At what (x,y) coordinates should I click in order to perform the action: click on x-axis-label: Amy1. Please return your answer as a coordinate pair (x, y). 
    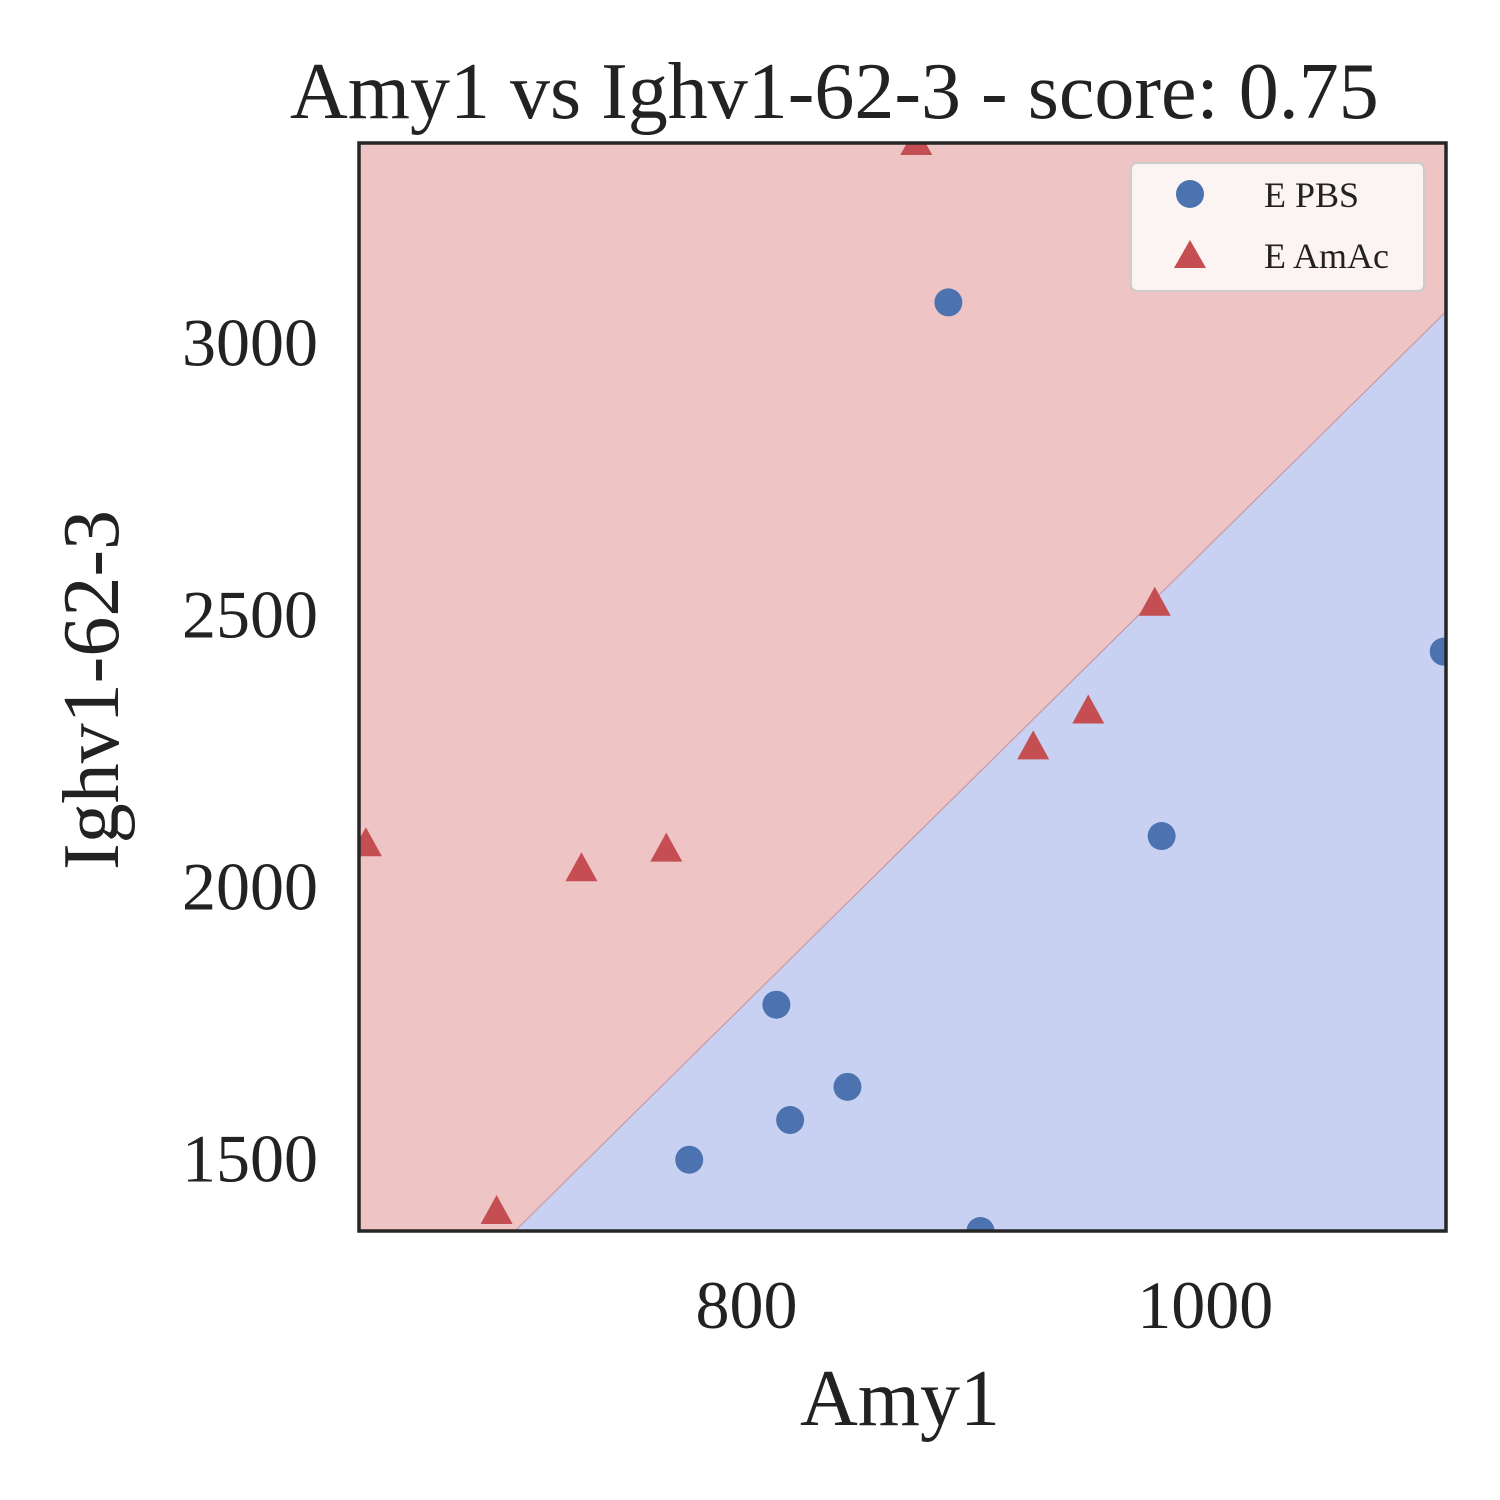
    Looking at the image, I should click on (900, 1399).